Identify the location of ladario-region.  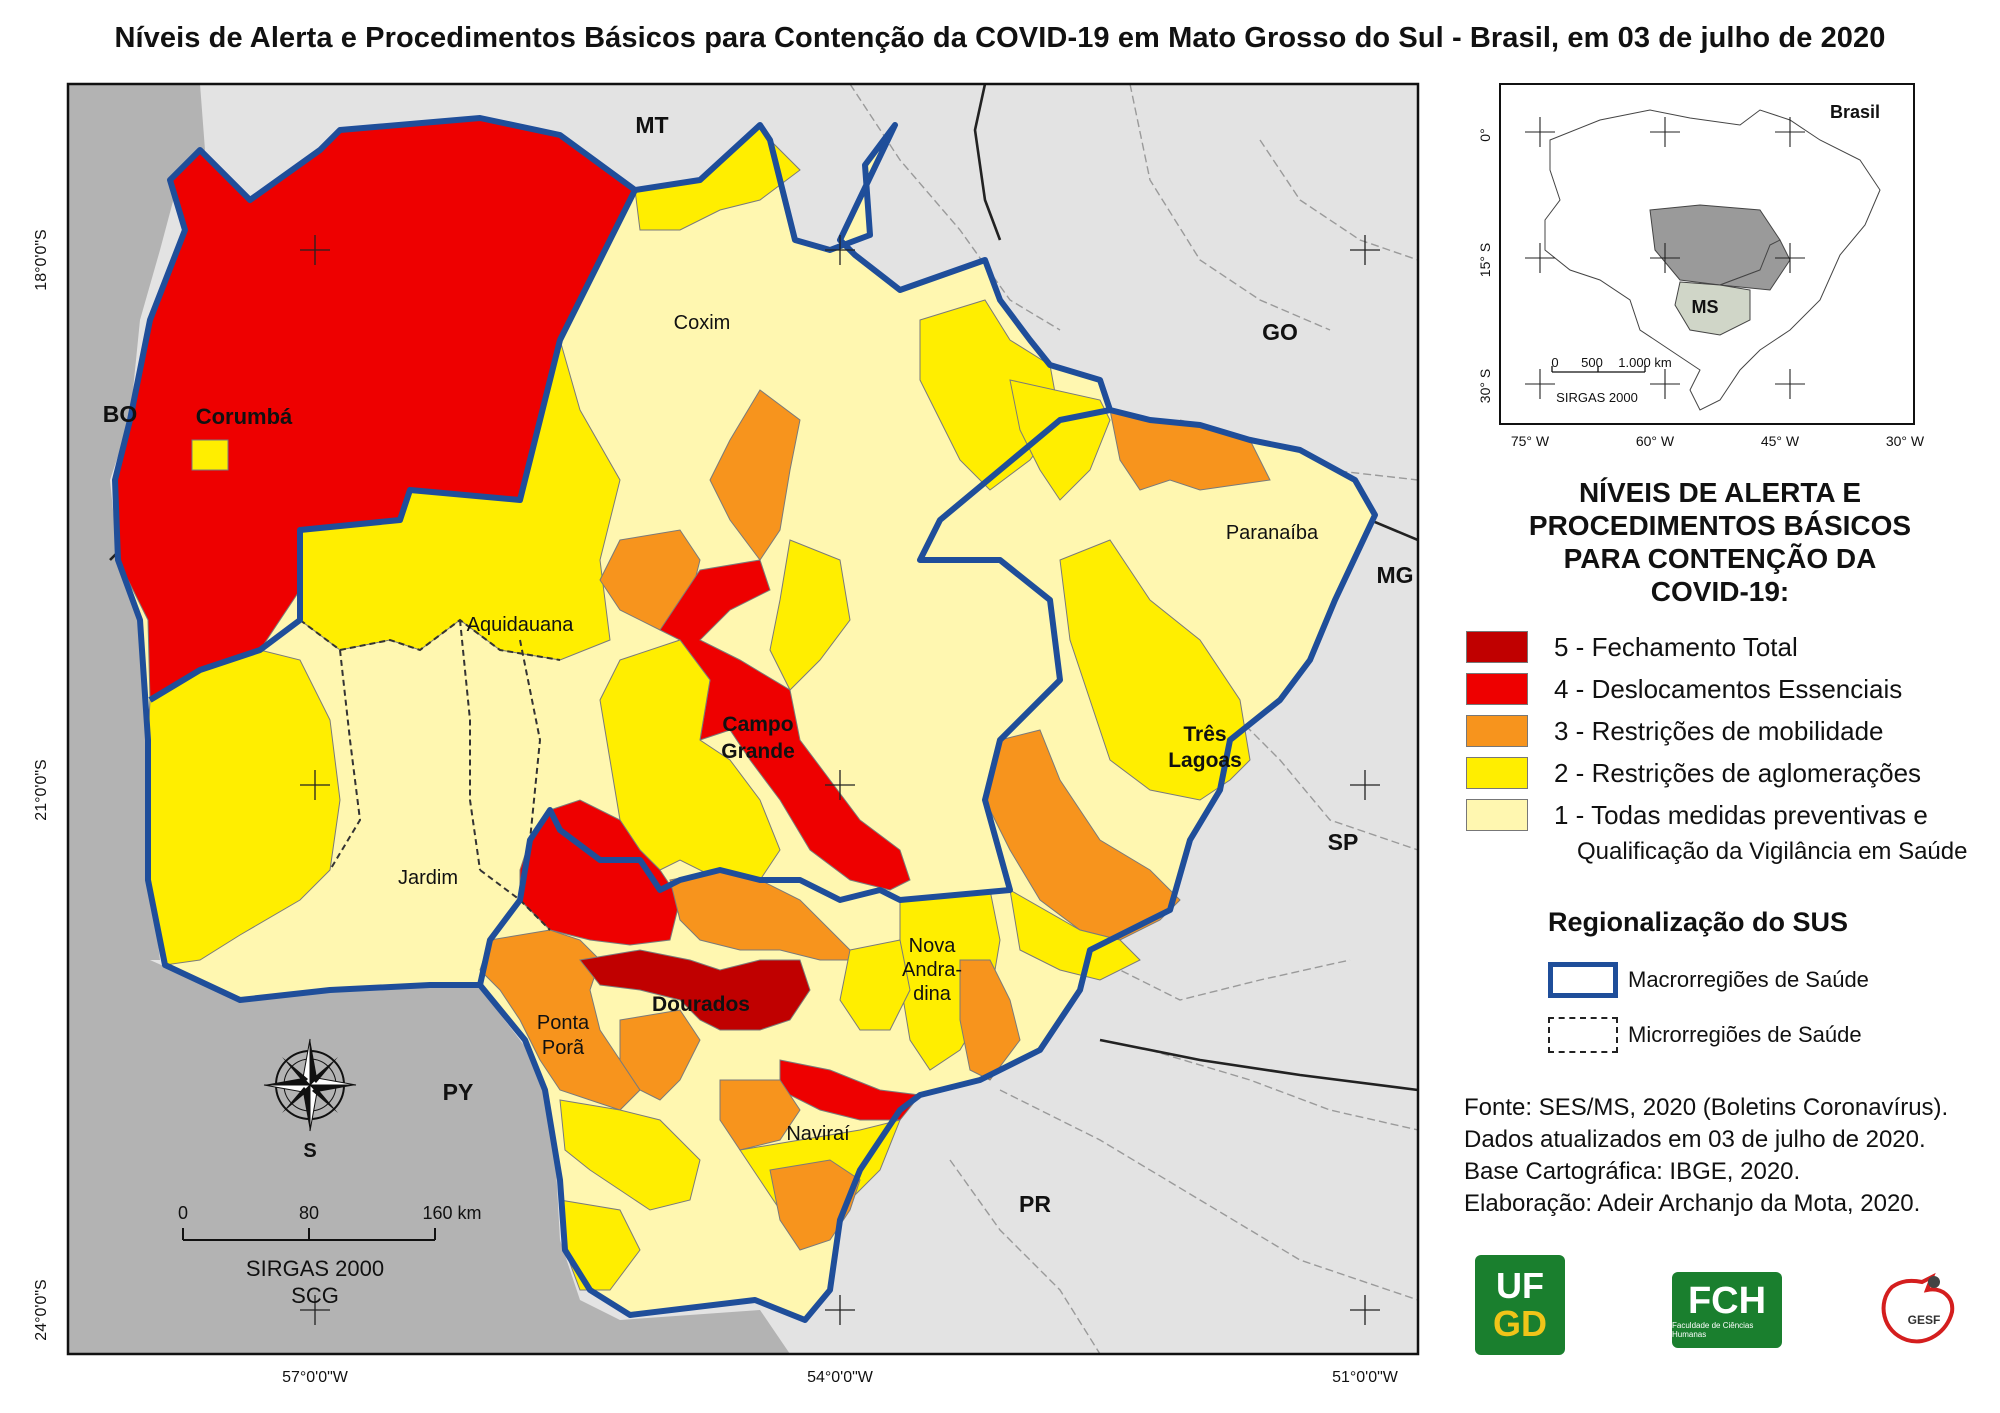
(210, 455).